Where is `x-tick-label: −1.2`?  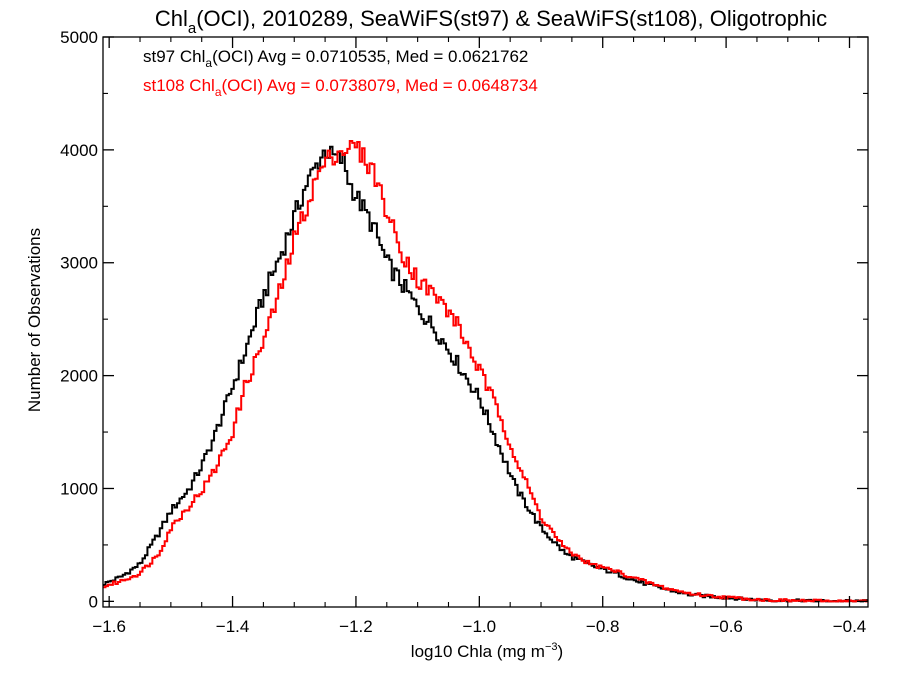 x-tick-label: −1.2 is located at coordinates (356, 626).